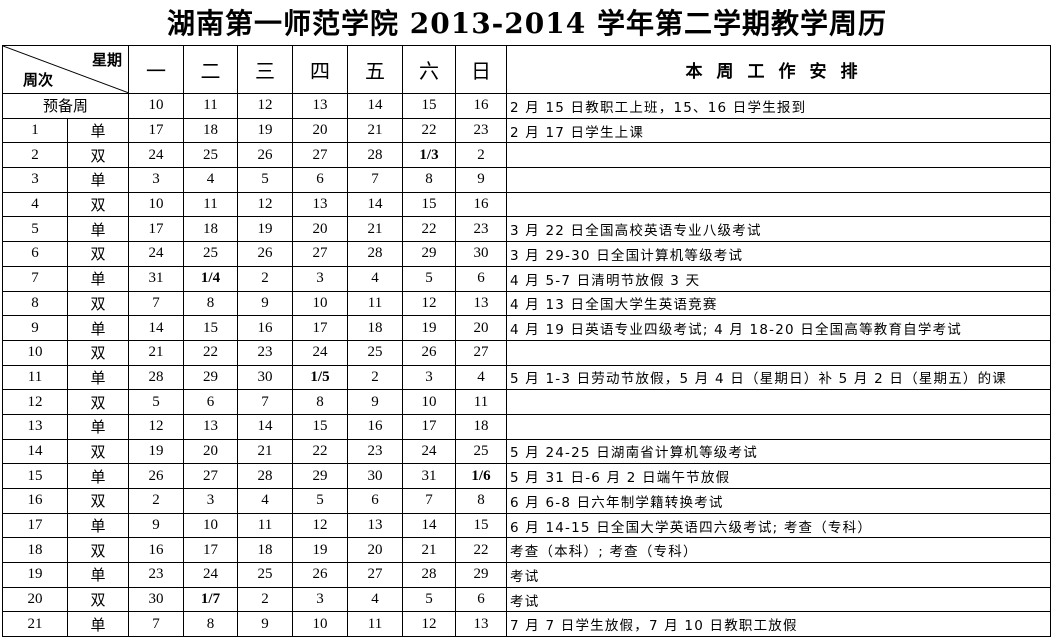 The width and height of the screenshot is (1054, 640). Describe the element at coordinates (35, 476) in the screenshot. I see `week-cell: 15` at that location.